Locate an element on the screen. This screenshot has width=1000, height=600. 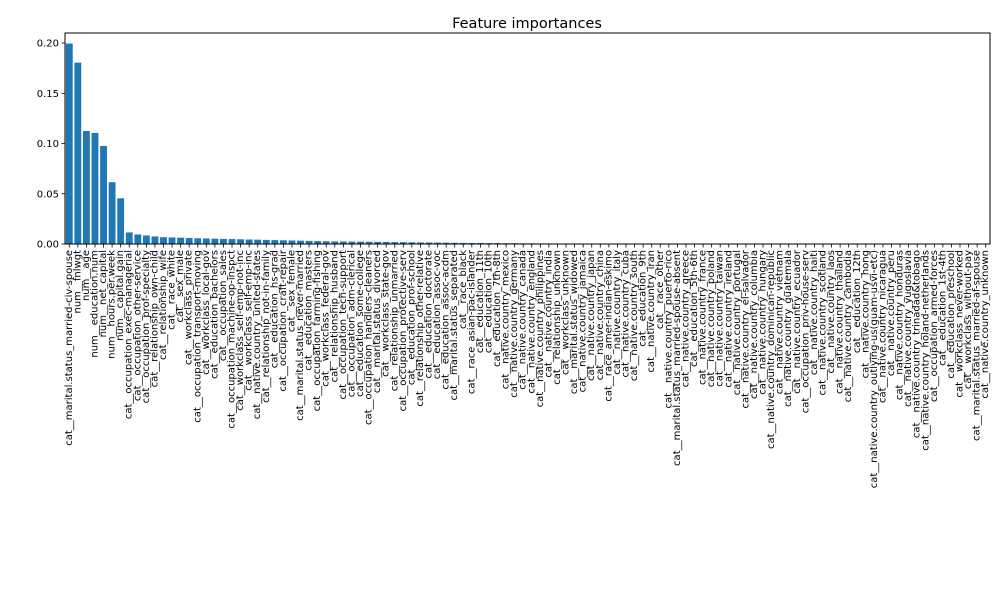
x-tick-label-78: cat__native.country_portugal is located at coordinates (737, 322).